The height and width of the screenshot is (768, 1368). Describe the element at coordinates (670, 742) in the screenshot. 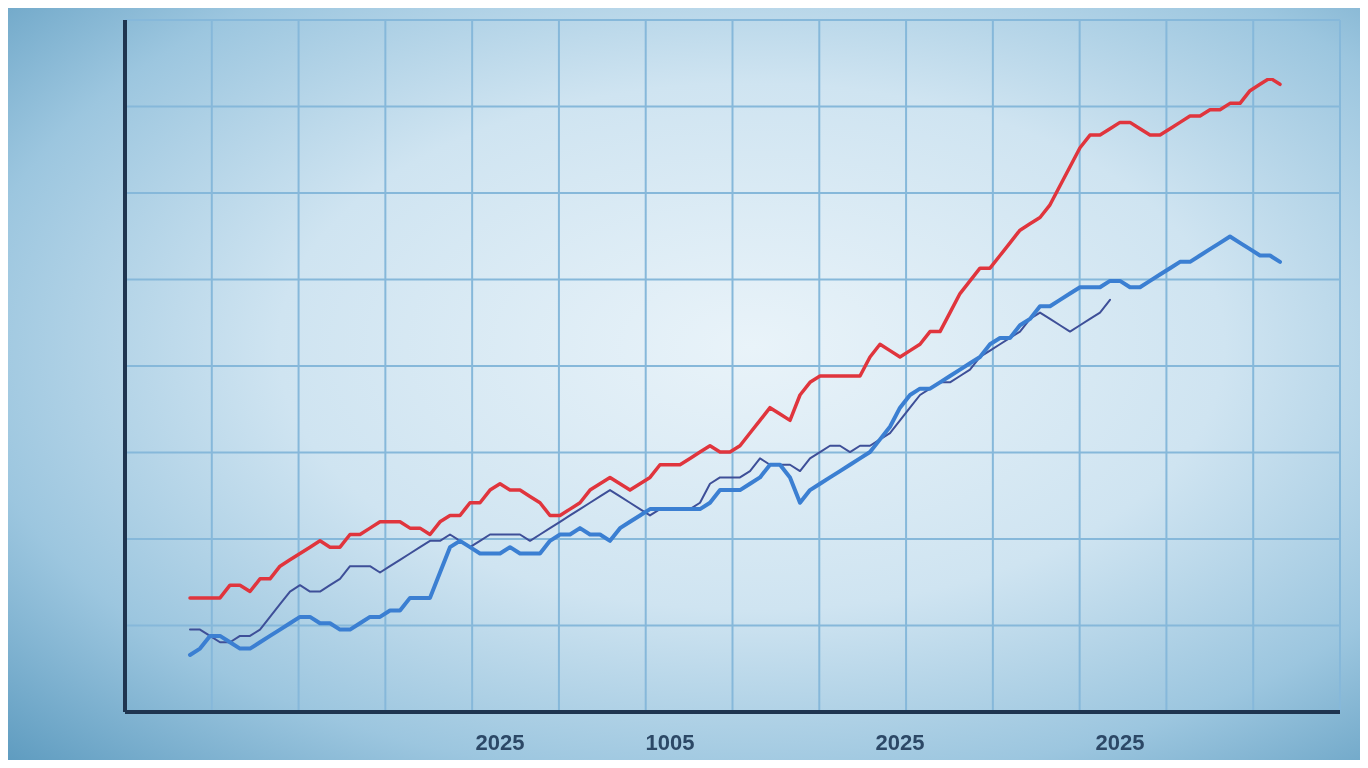

I see `x-tick-label: 1005` at that location.